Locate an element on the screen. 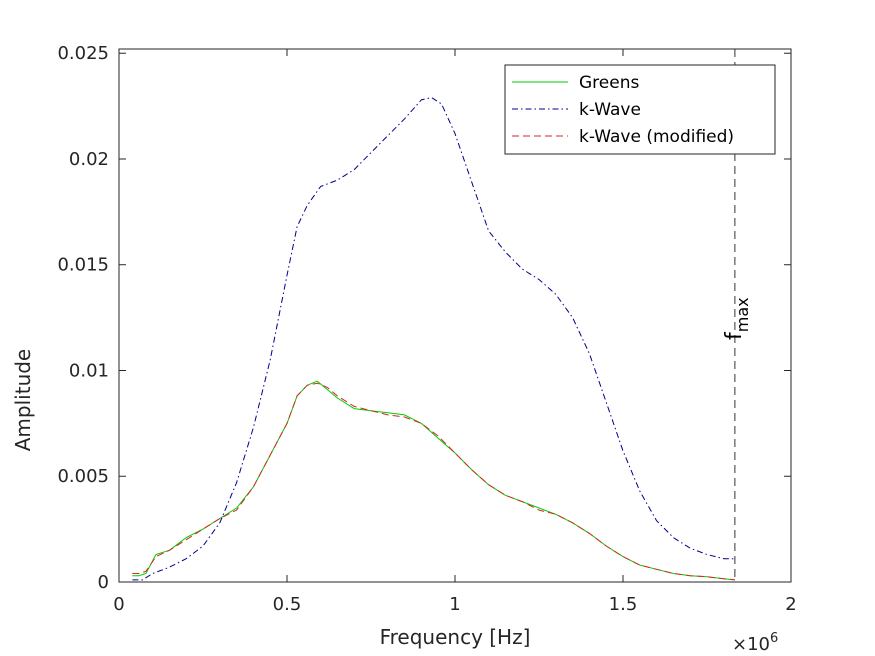 Image resolution: width=875 pixels, height=656 pixels. x-tick-label: 1 is located at coordinates (454, 604).